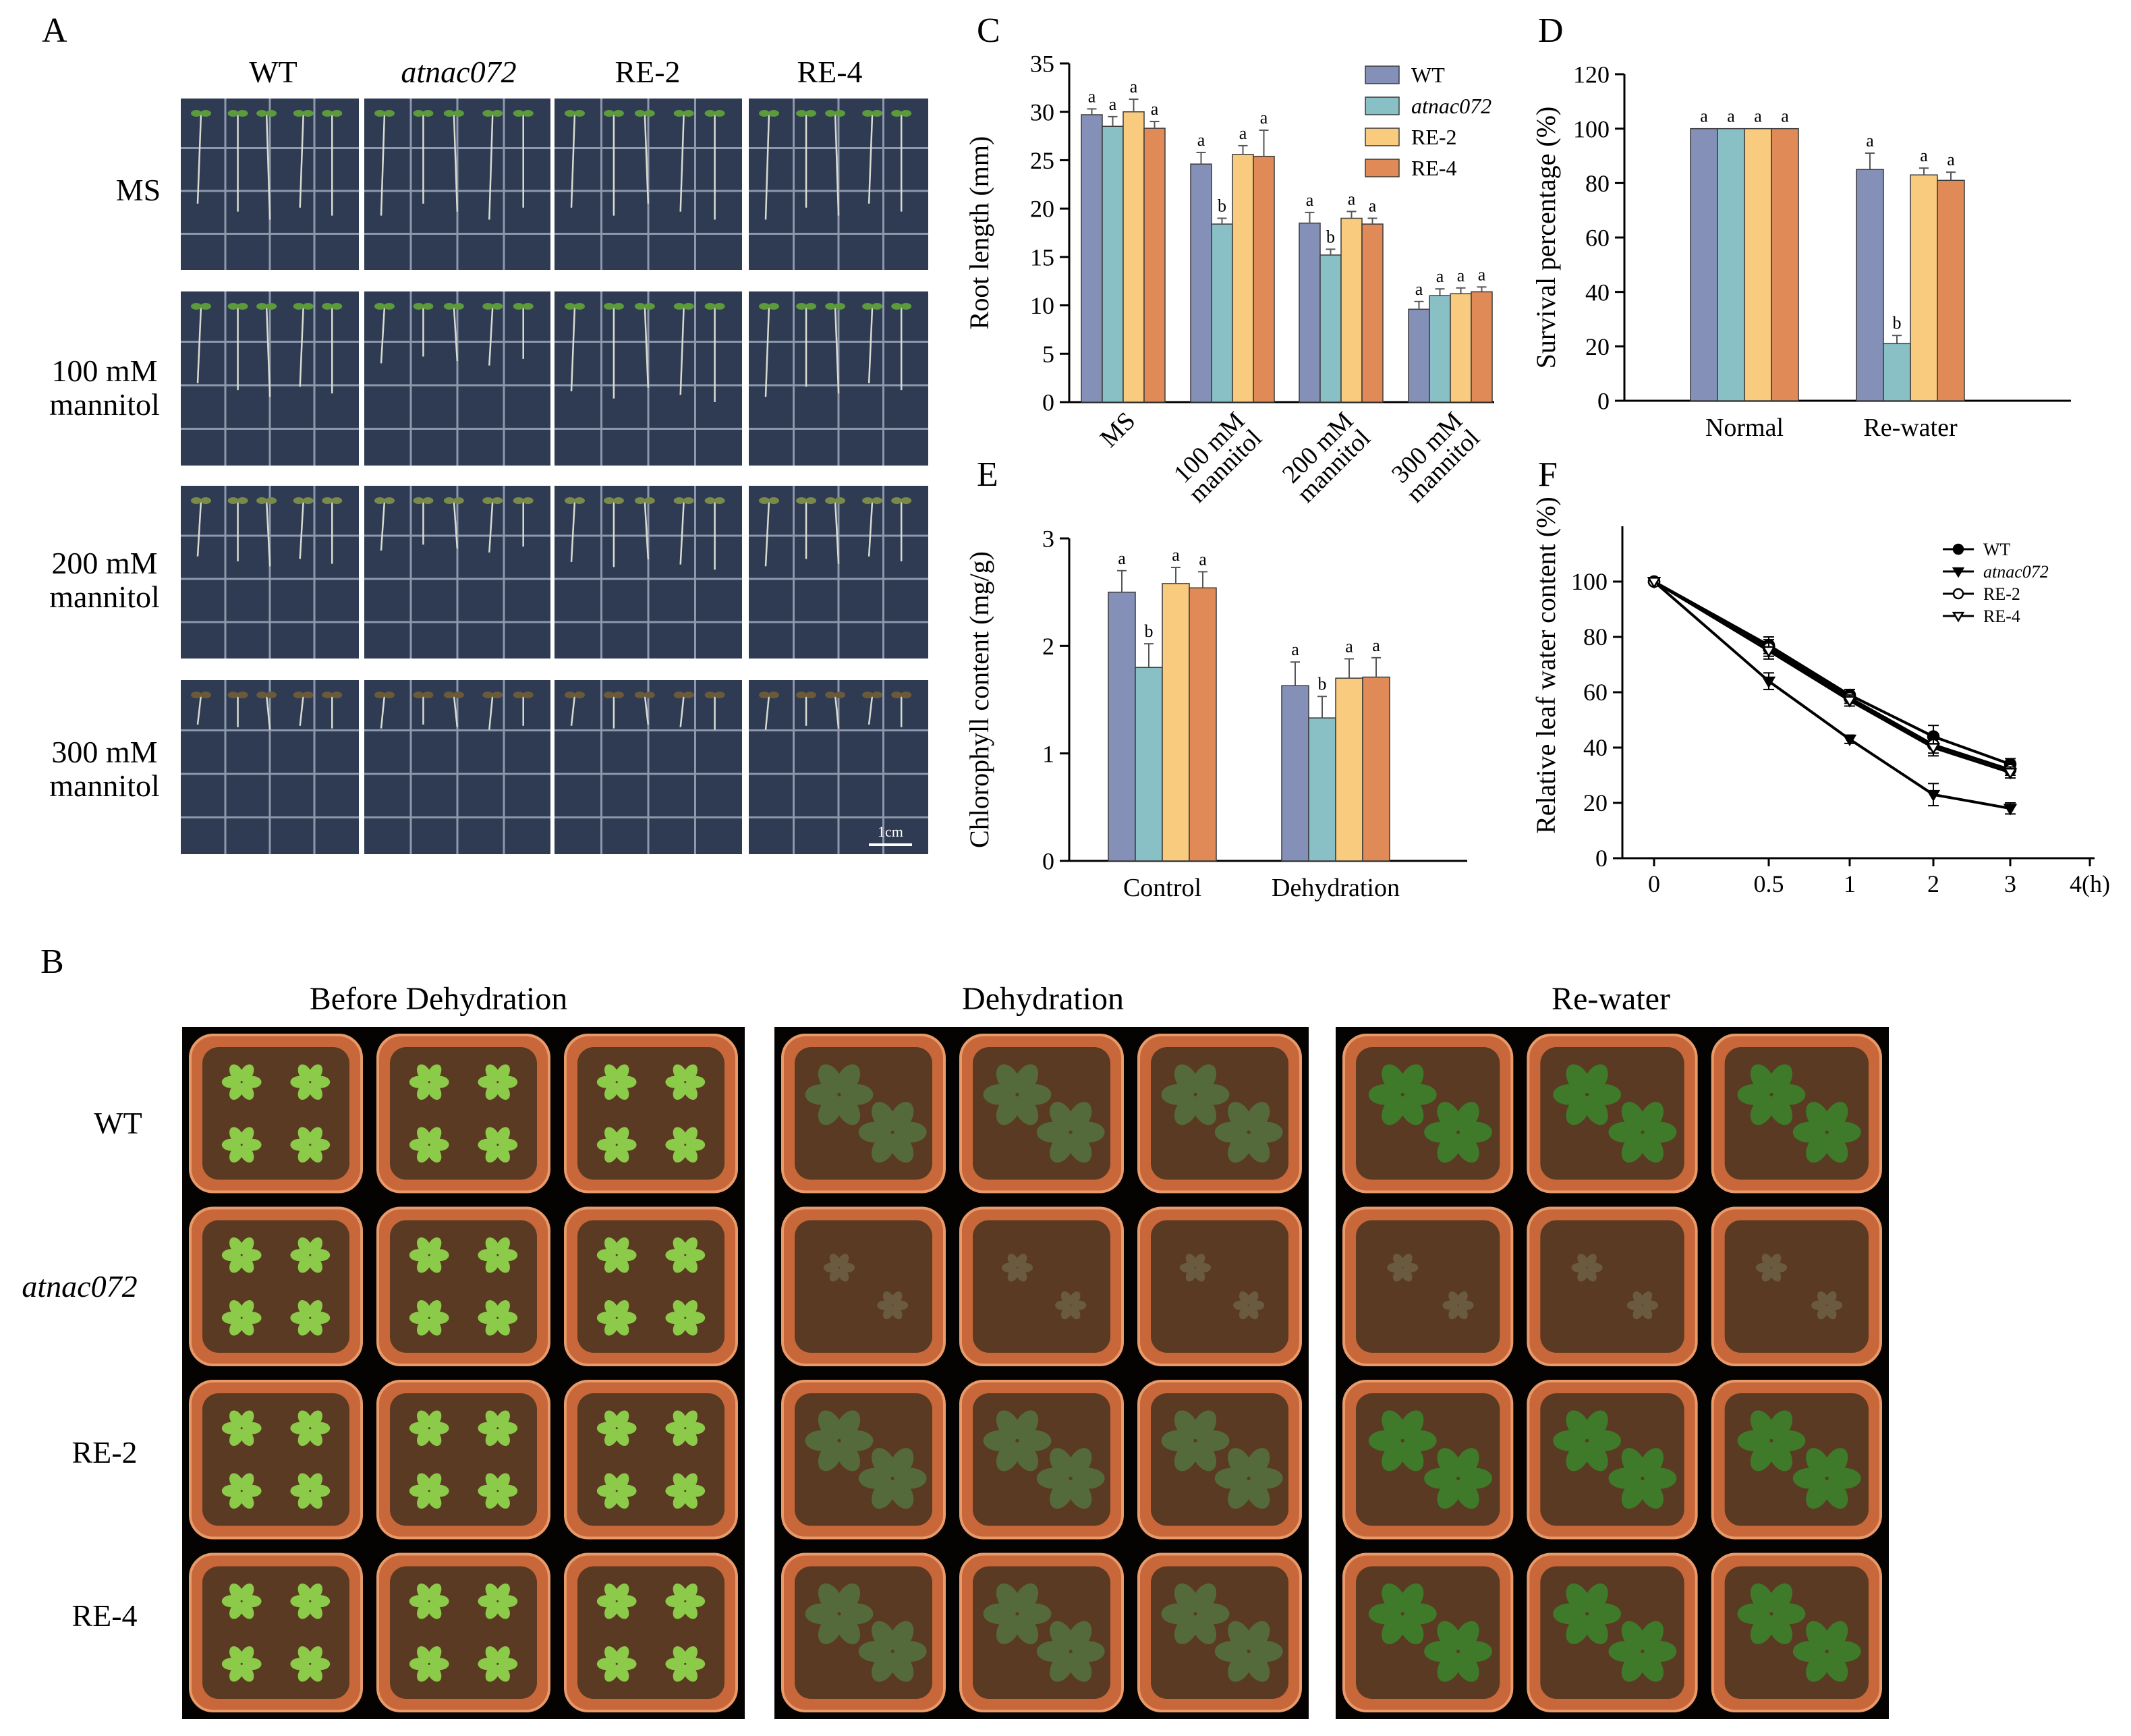 The width and height of the screenshot is (2131, 1736). I want to click on y-tick-label: 0, so click(1048, 402).